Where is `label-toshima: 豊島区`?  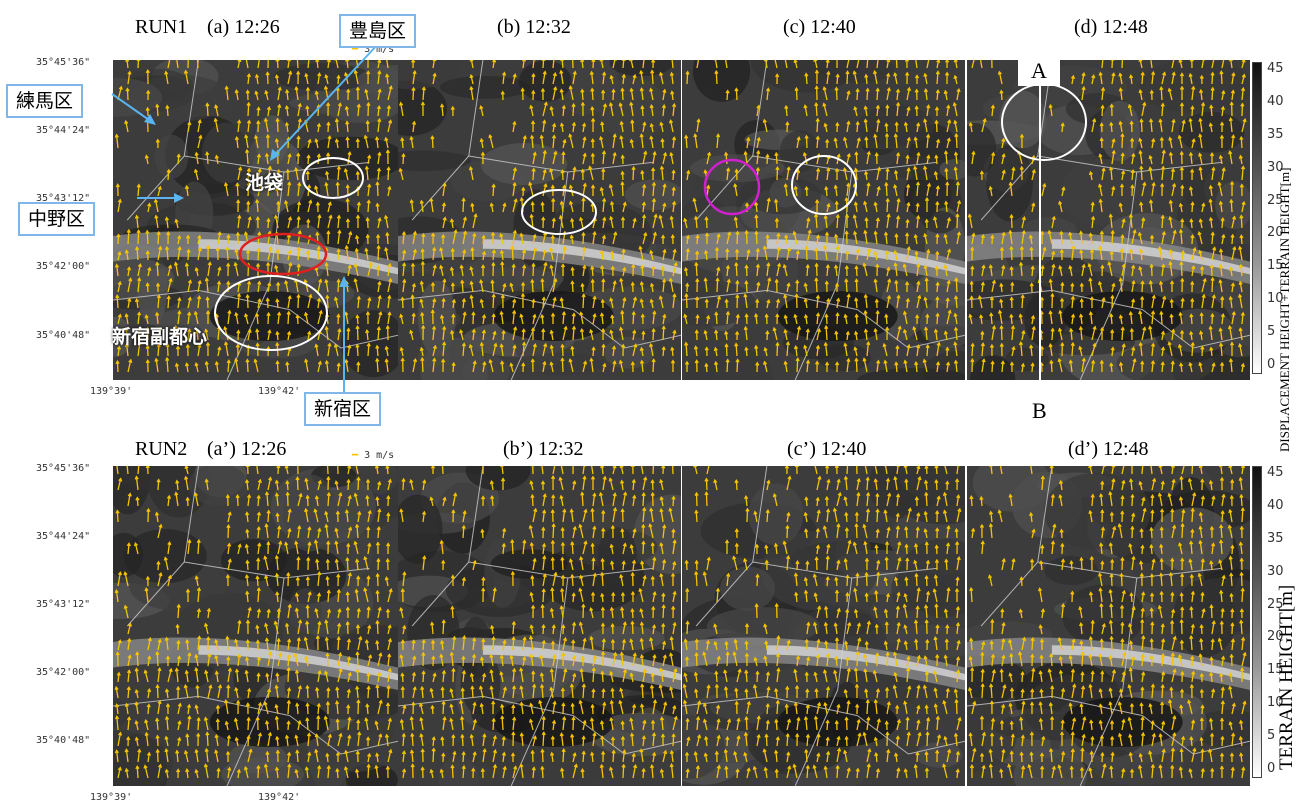 label-toshima: 豊島区 is located at coordinates (378, 31).